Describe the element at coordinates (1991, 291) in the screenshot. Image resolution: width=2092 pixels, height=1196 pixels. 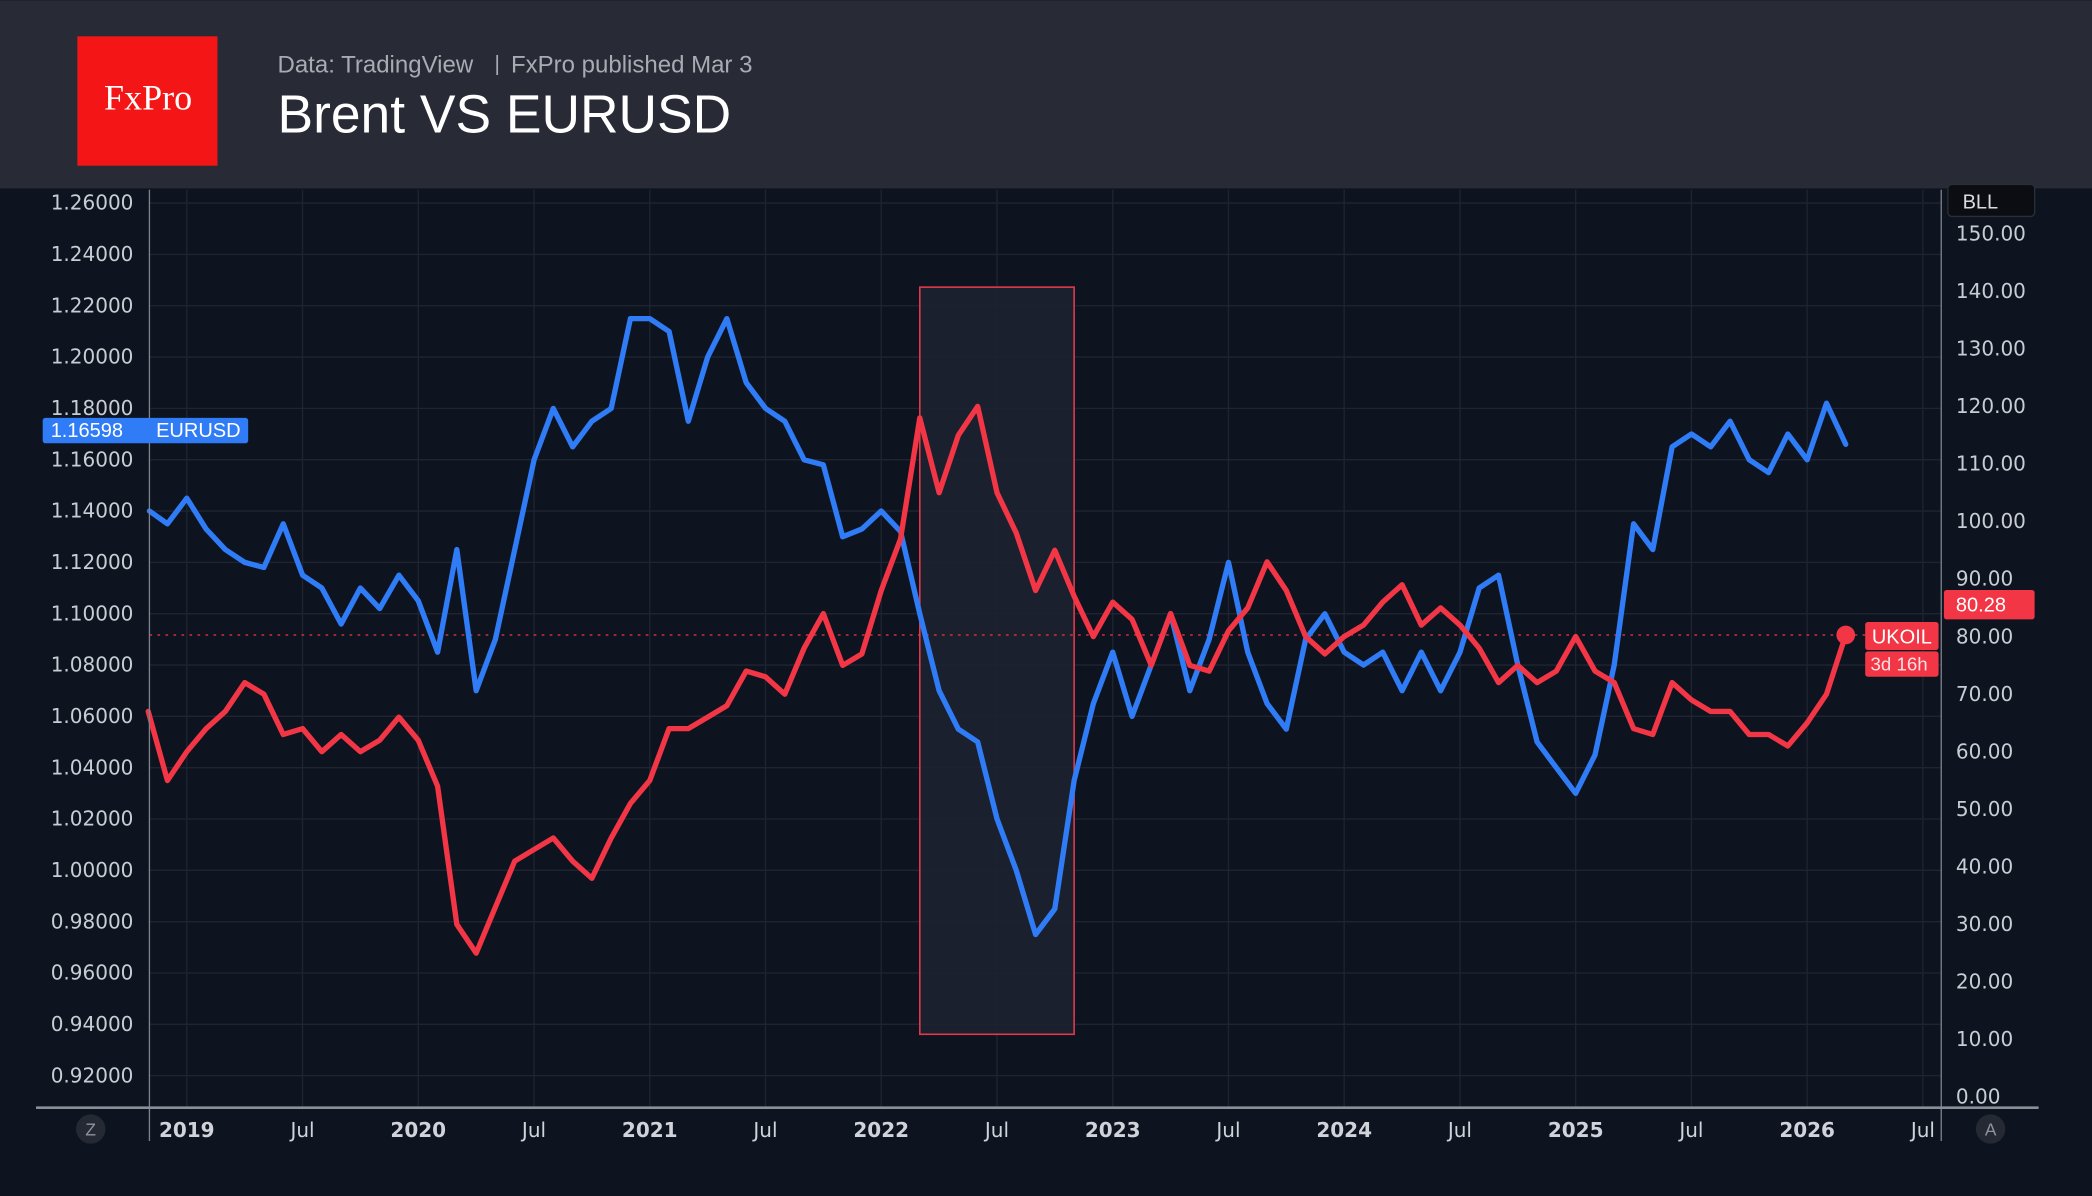
I see `right-tick-label: 140.00` at that location.